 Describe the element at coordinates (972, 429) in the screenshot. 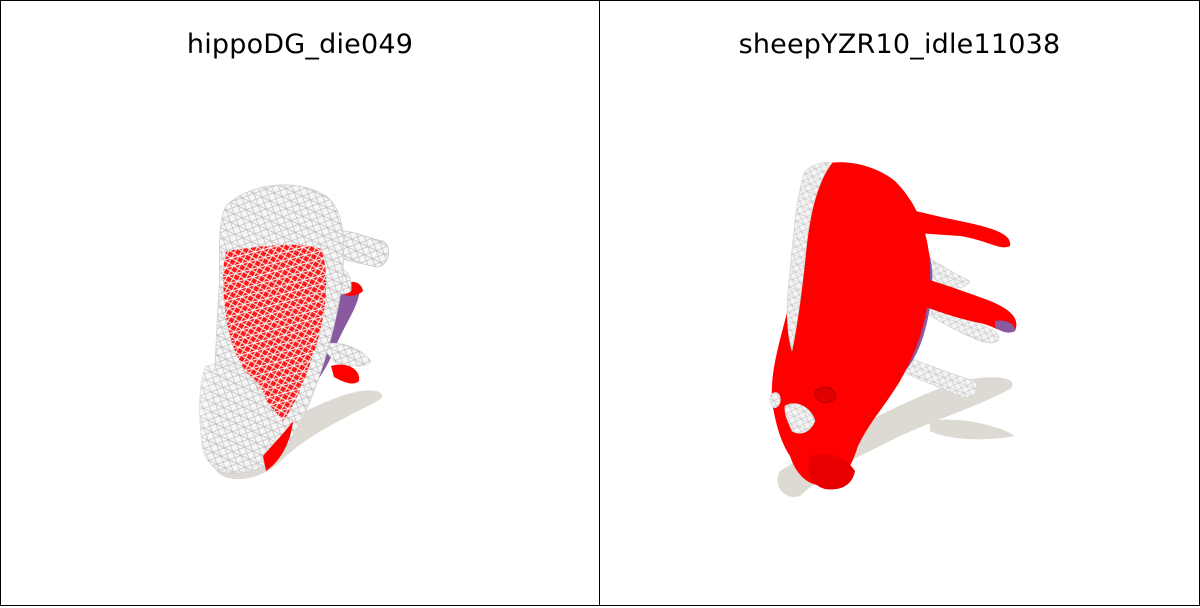

I see `ground-shadow` at that location.